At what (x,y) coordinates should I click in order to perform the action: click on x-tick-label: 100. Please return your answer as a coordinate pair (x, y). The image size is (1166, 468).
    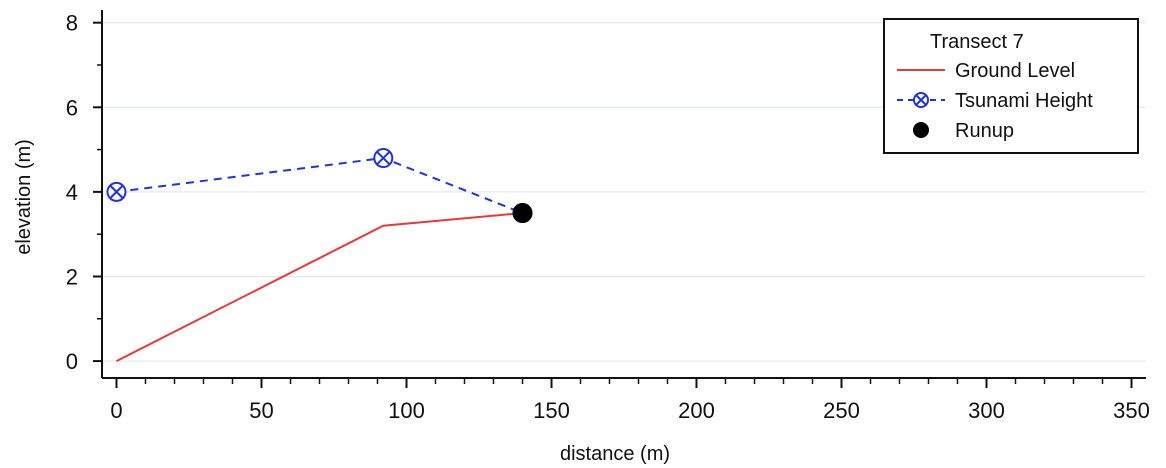
    Looking at the image, I should click on (406, 410).